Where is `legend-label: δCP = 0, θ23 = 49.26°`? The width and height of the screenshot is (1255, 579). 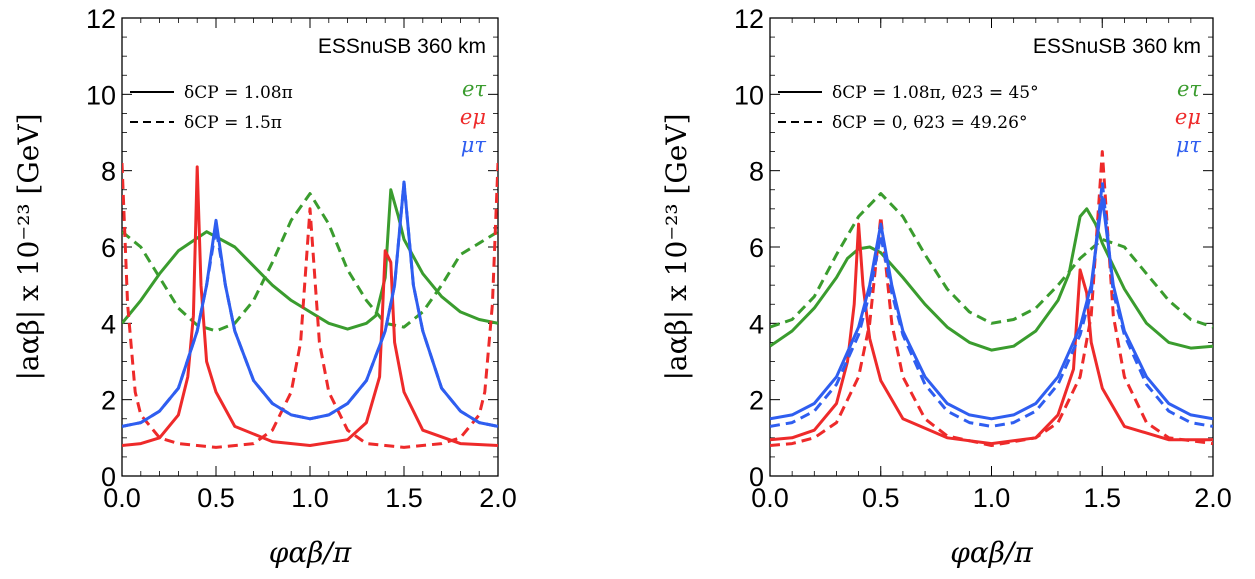 legend-label: δCP = 0, θ23 = 49.26° is located at coordinates (929, 123).